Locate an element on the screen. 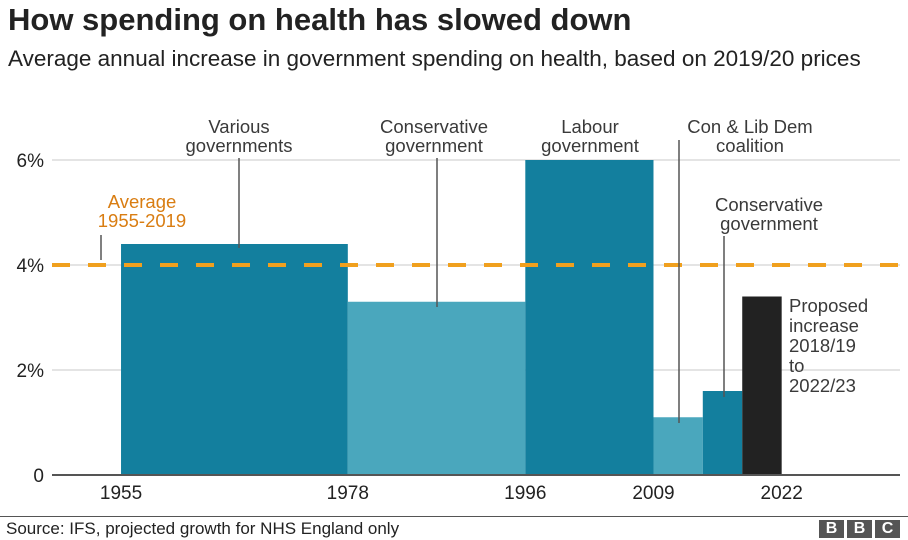 The image size is (908, 540). y-tick-label: 6% is located at coordinates (31, 161).